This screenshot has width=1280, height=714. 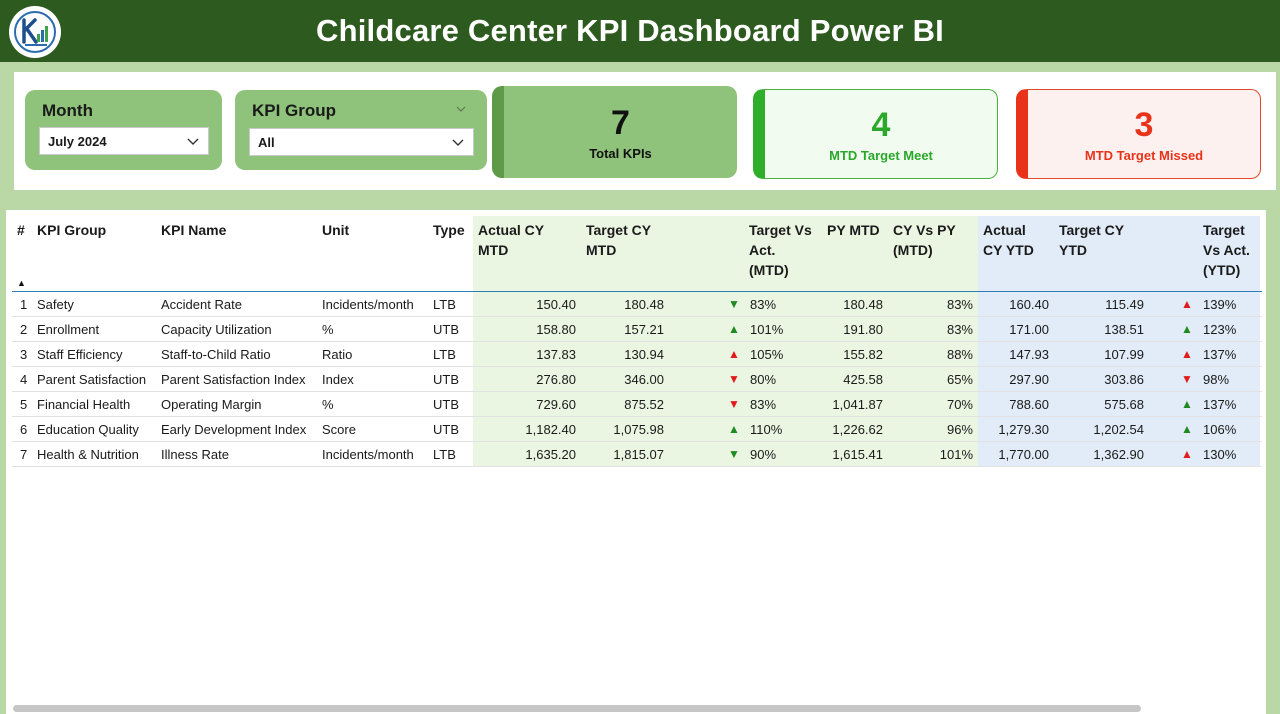 I want to click on header-cyvpy-line1: CY Vs PY, so click(x=924, y=230).